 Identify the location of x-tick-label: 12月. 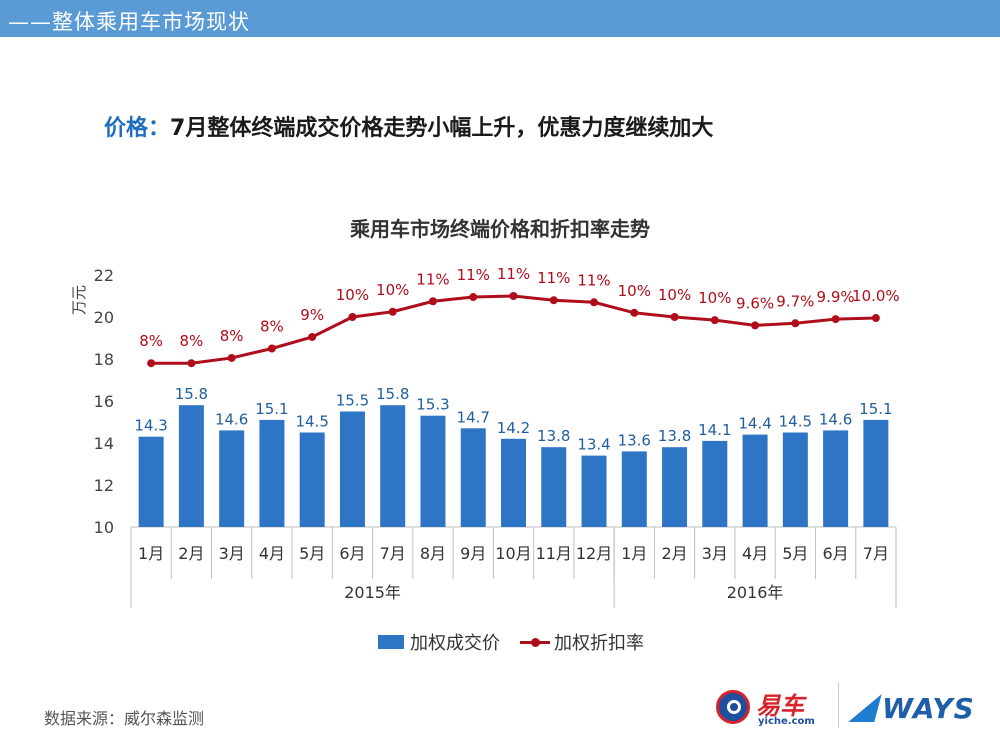
(594, 553).